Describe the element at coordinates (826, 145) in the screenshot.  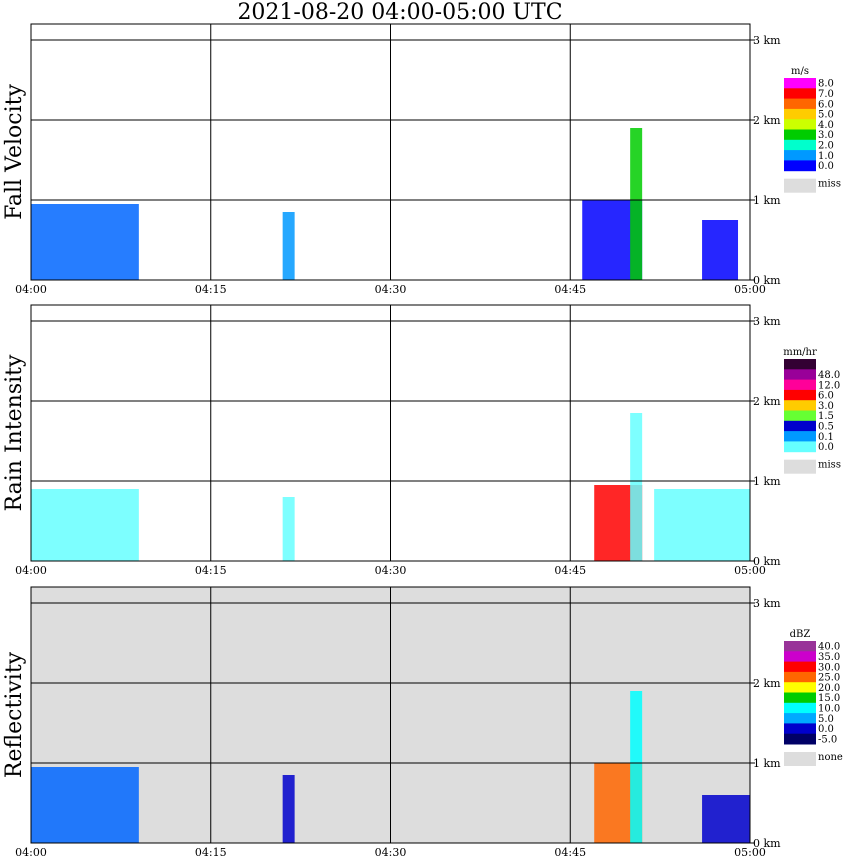
I see `colorbar-label: 2.0` at that location.